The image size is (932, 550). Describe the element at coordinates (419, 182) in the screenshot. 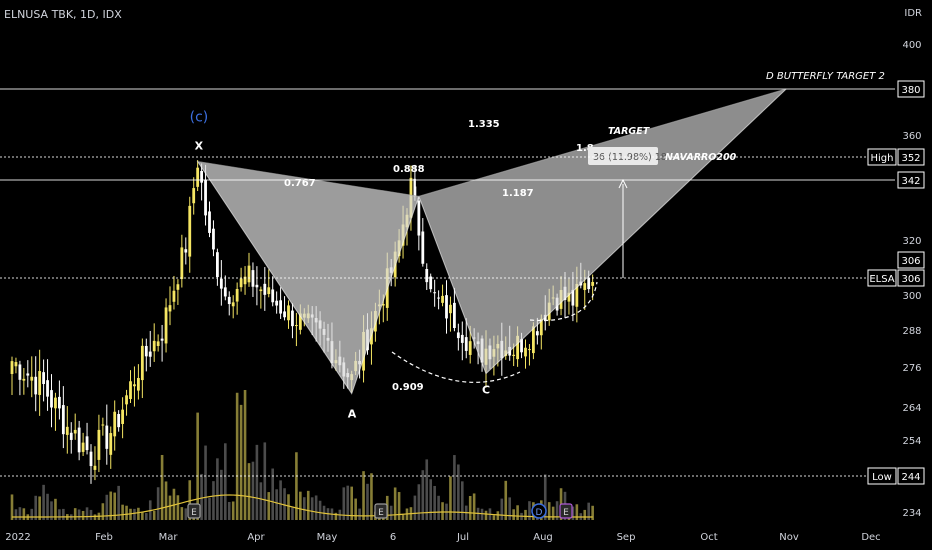

I see `pattern-label-b: B` at that location.